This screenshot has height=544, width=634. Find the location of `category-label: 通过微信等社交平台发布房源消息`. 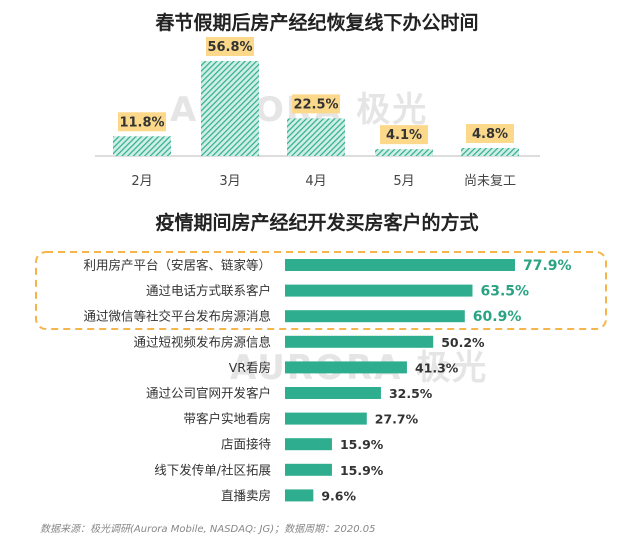

category-label: 通过微信等社交平台发布房源消息 is located at coordinates (177, 316).